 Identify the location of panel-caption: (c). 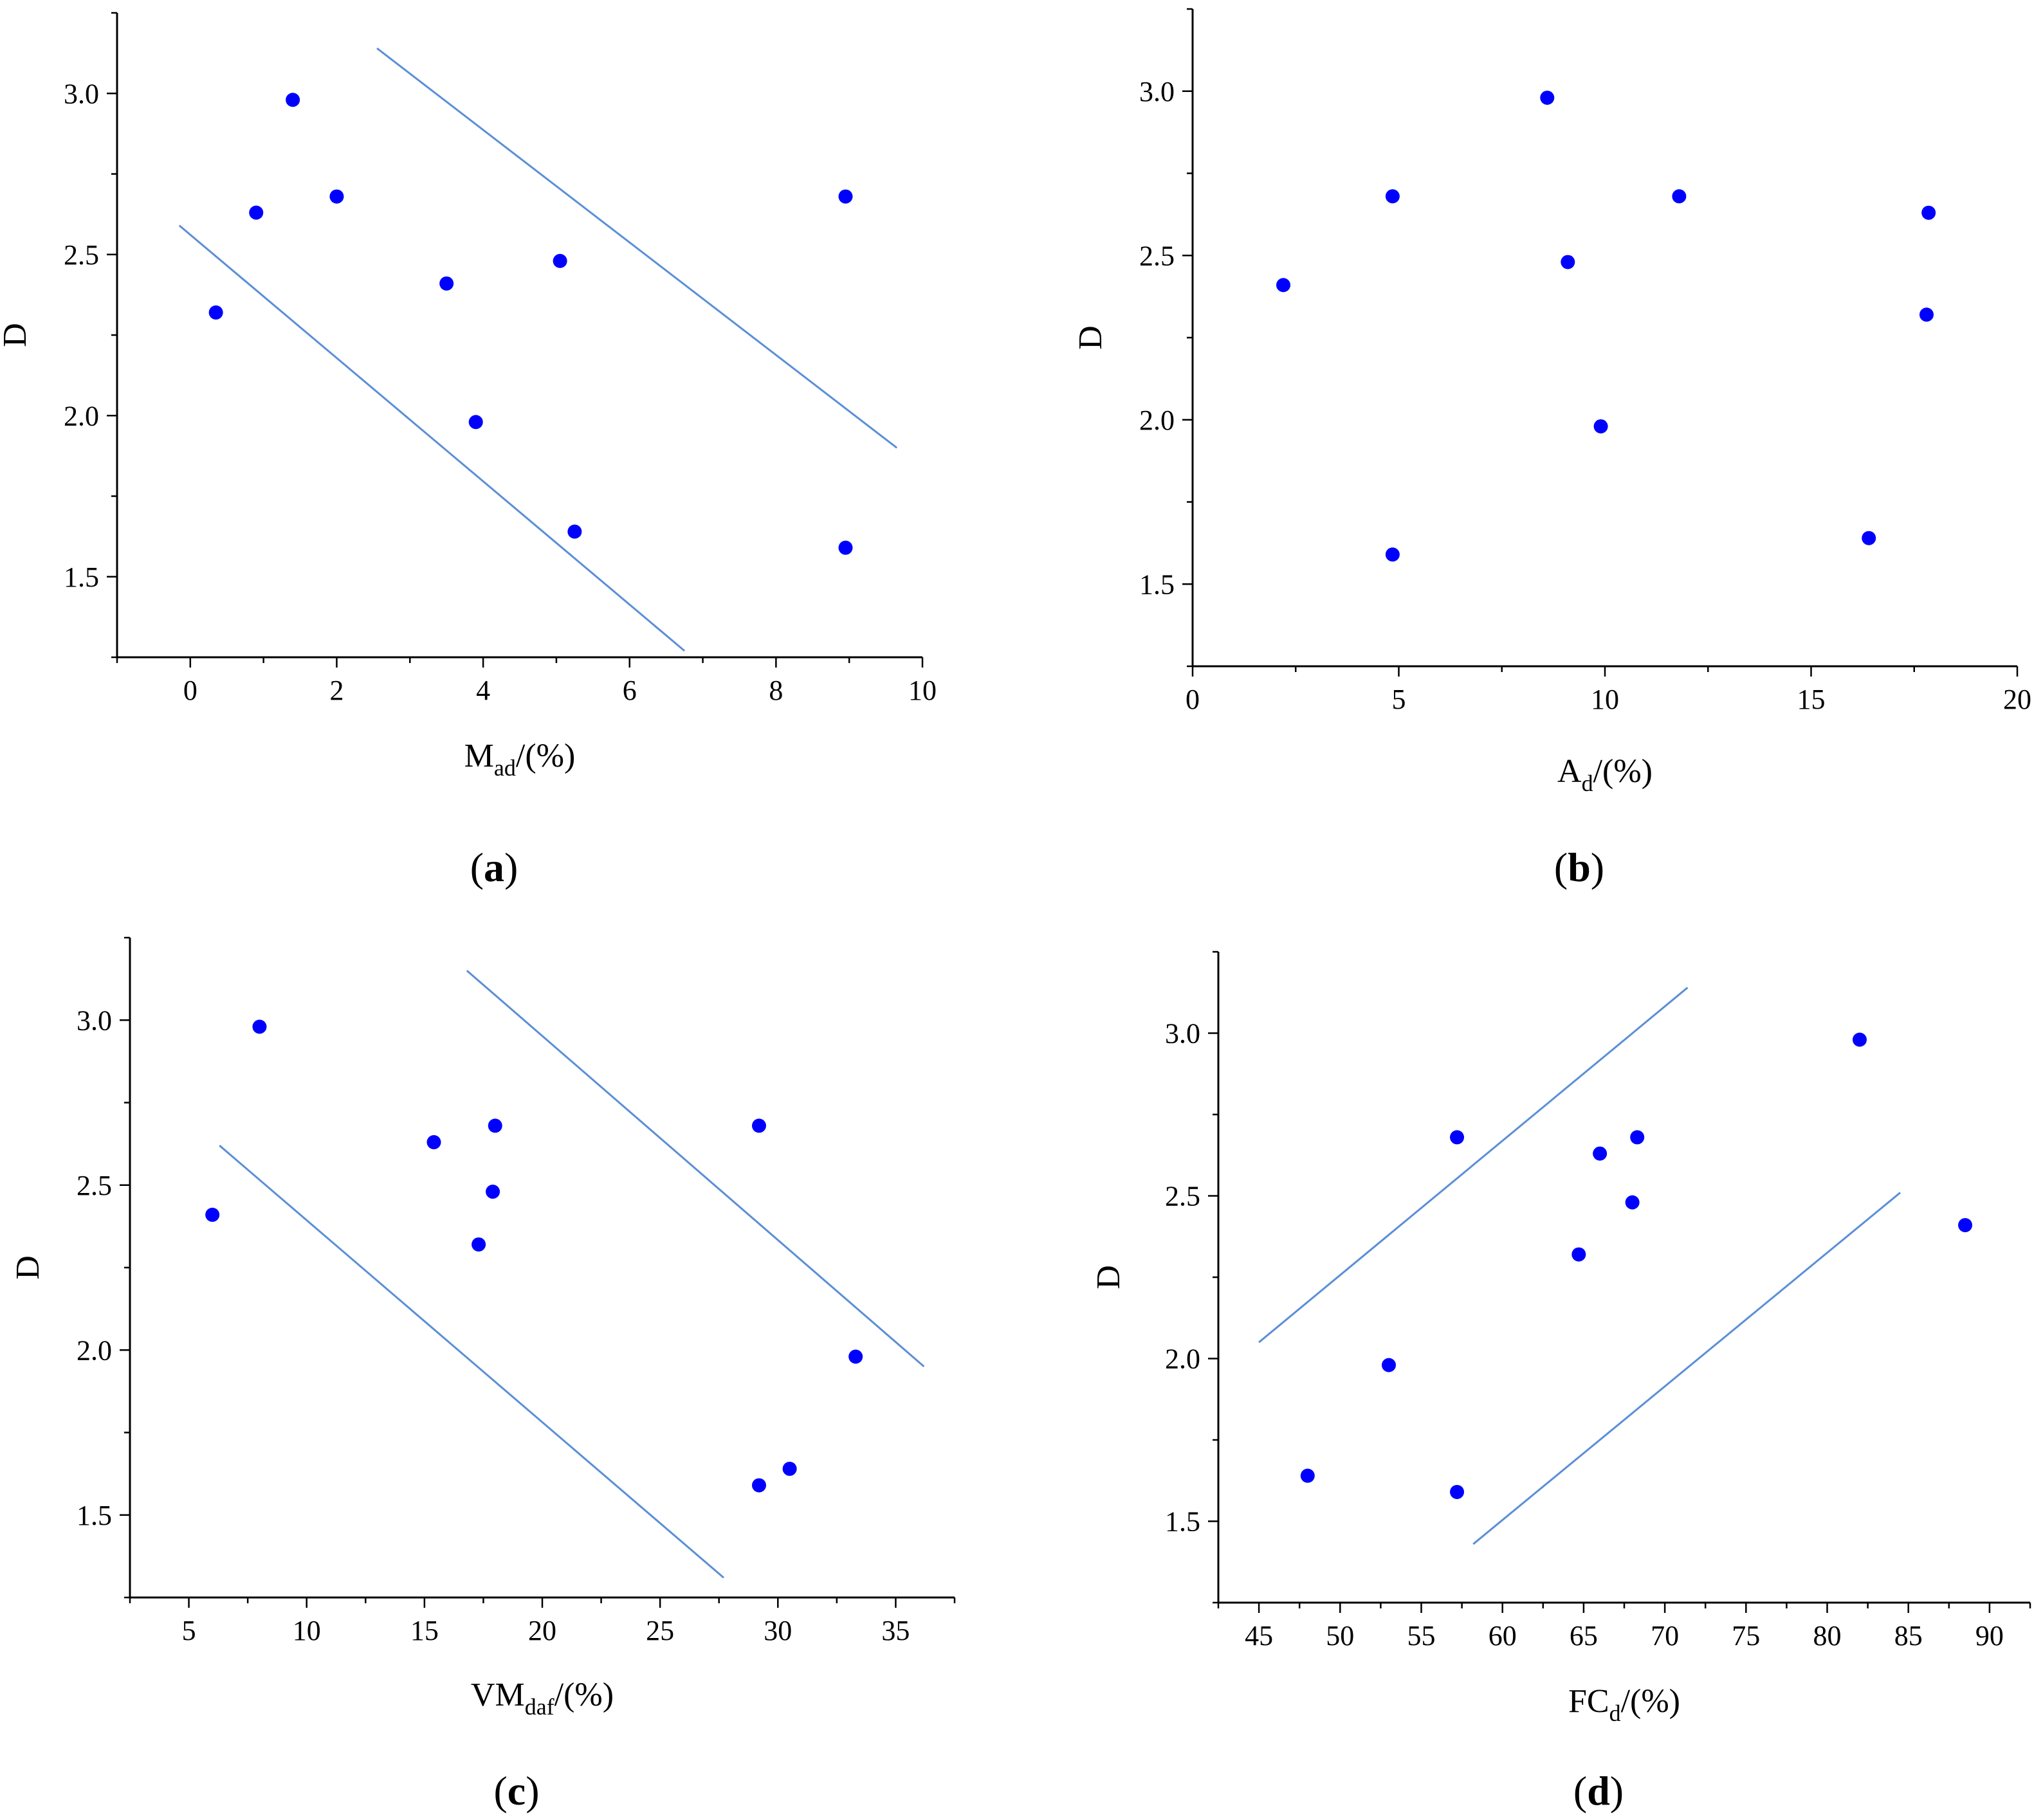
(516, 1791).